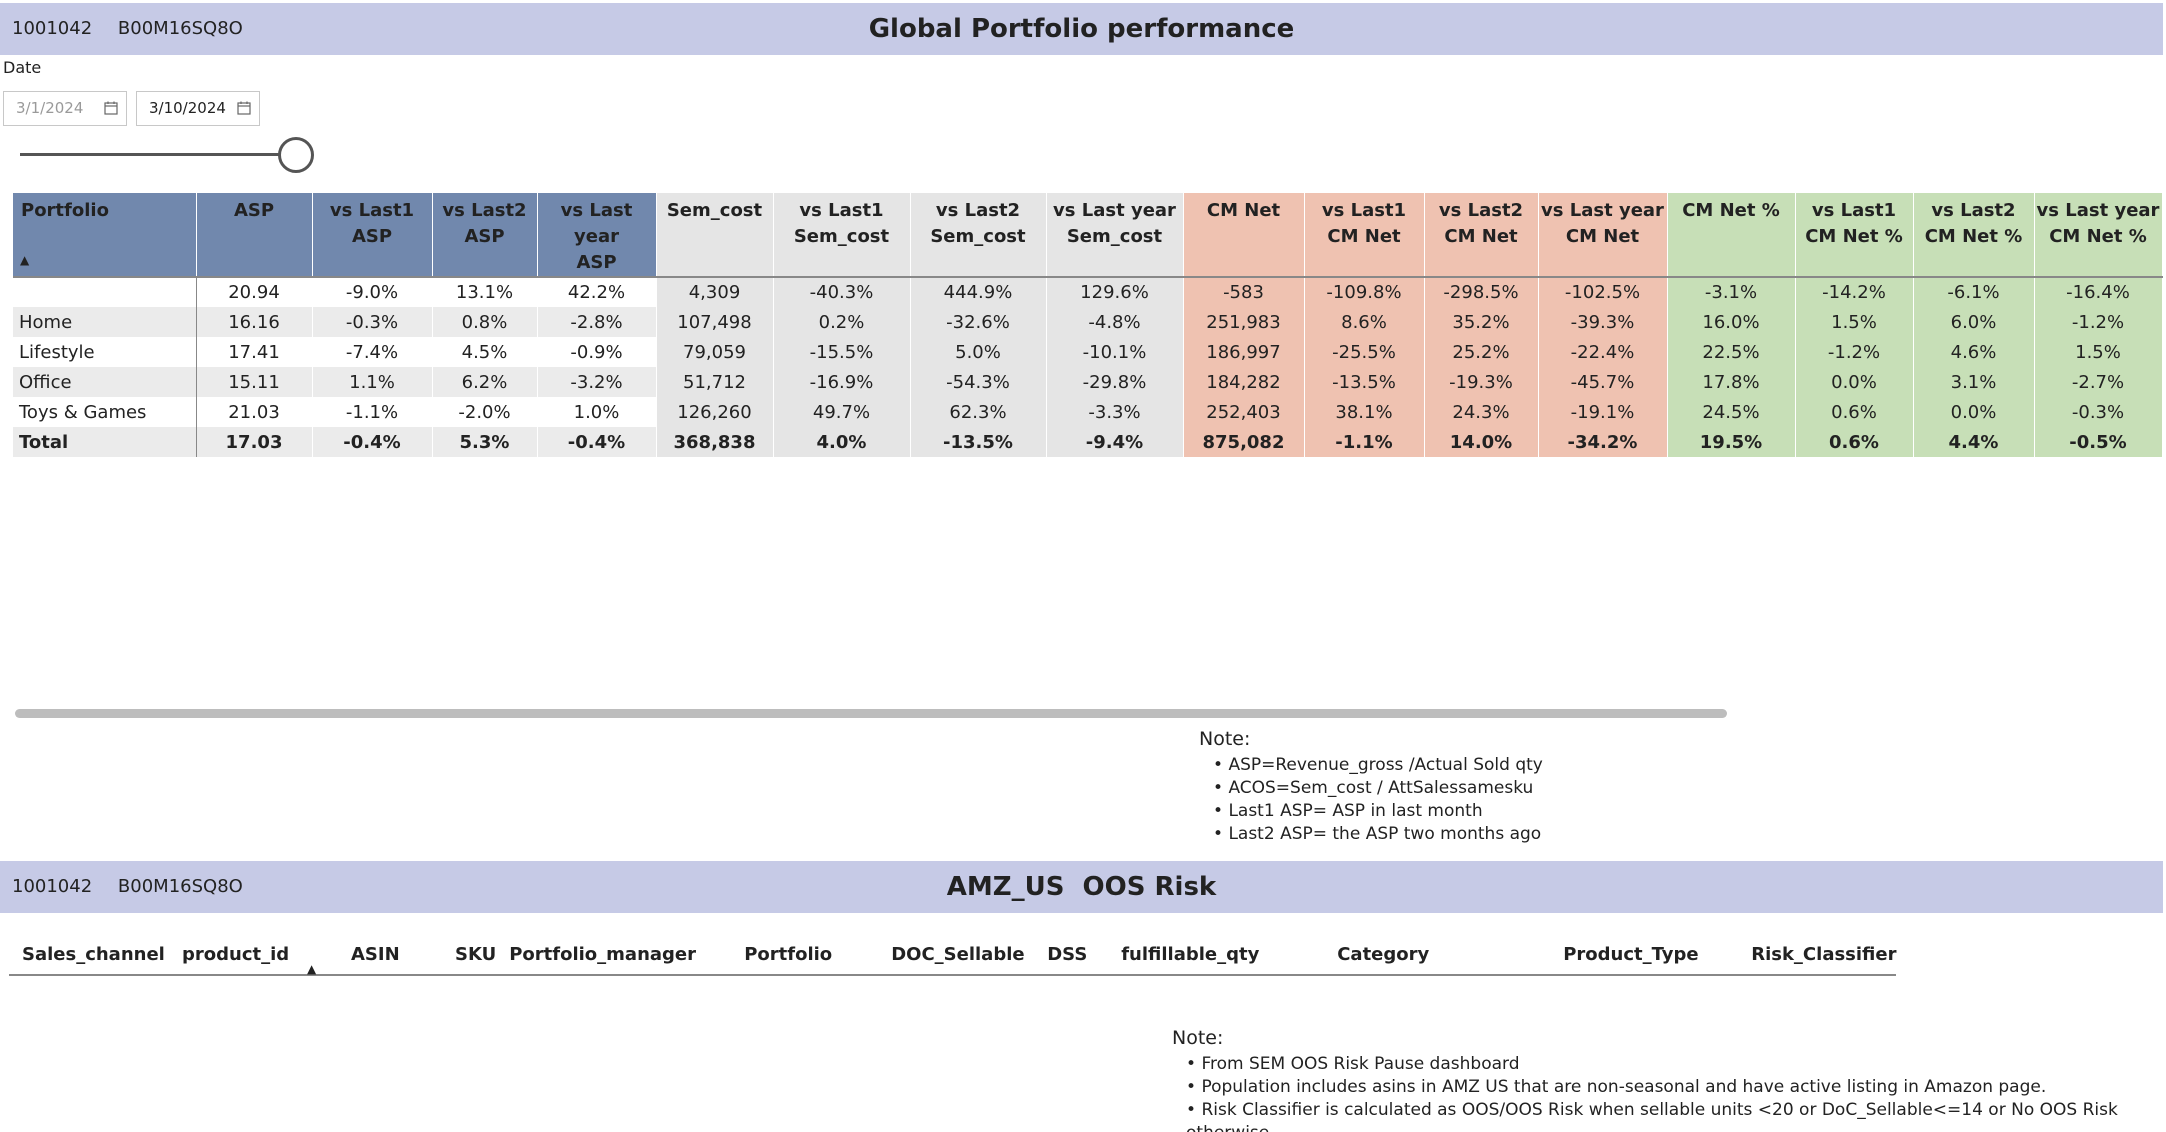 The height and width of the screenshot is (1132, 2166). What do you see at coordinates (1216, 955) in the screenshot?
I see `col-header-fulfillable-qty: fulfillable_qty` at bounding box center [1216, 955].